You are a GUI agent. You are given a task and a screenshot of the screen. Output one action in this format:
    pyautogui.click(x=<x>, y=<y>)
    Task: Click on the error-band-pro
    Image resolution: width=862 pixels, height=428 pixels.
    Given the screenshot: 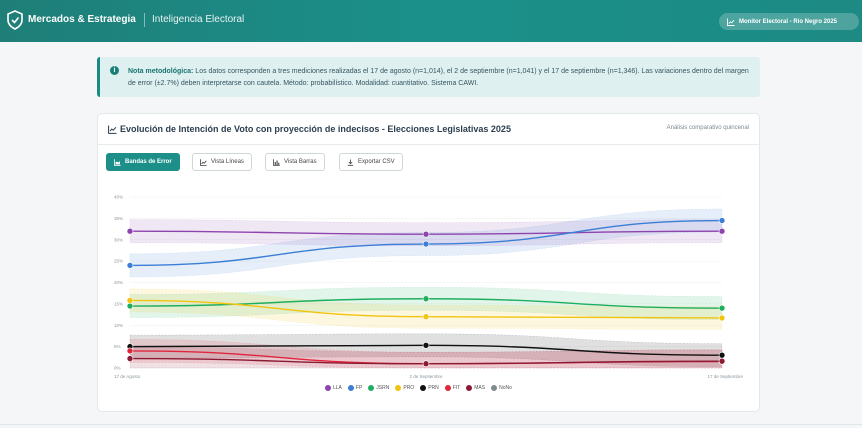 What is the action you would take?
    pyautogui.click(x=426, y=309)
    